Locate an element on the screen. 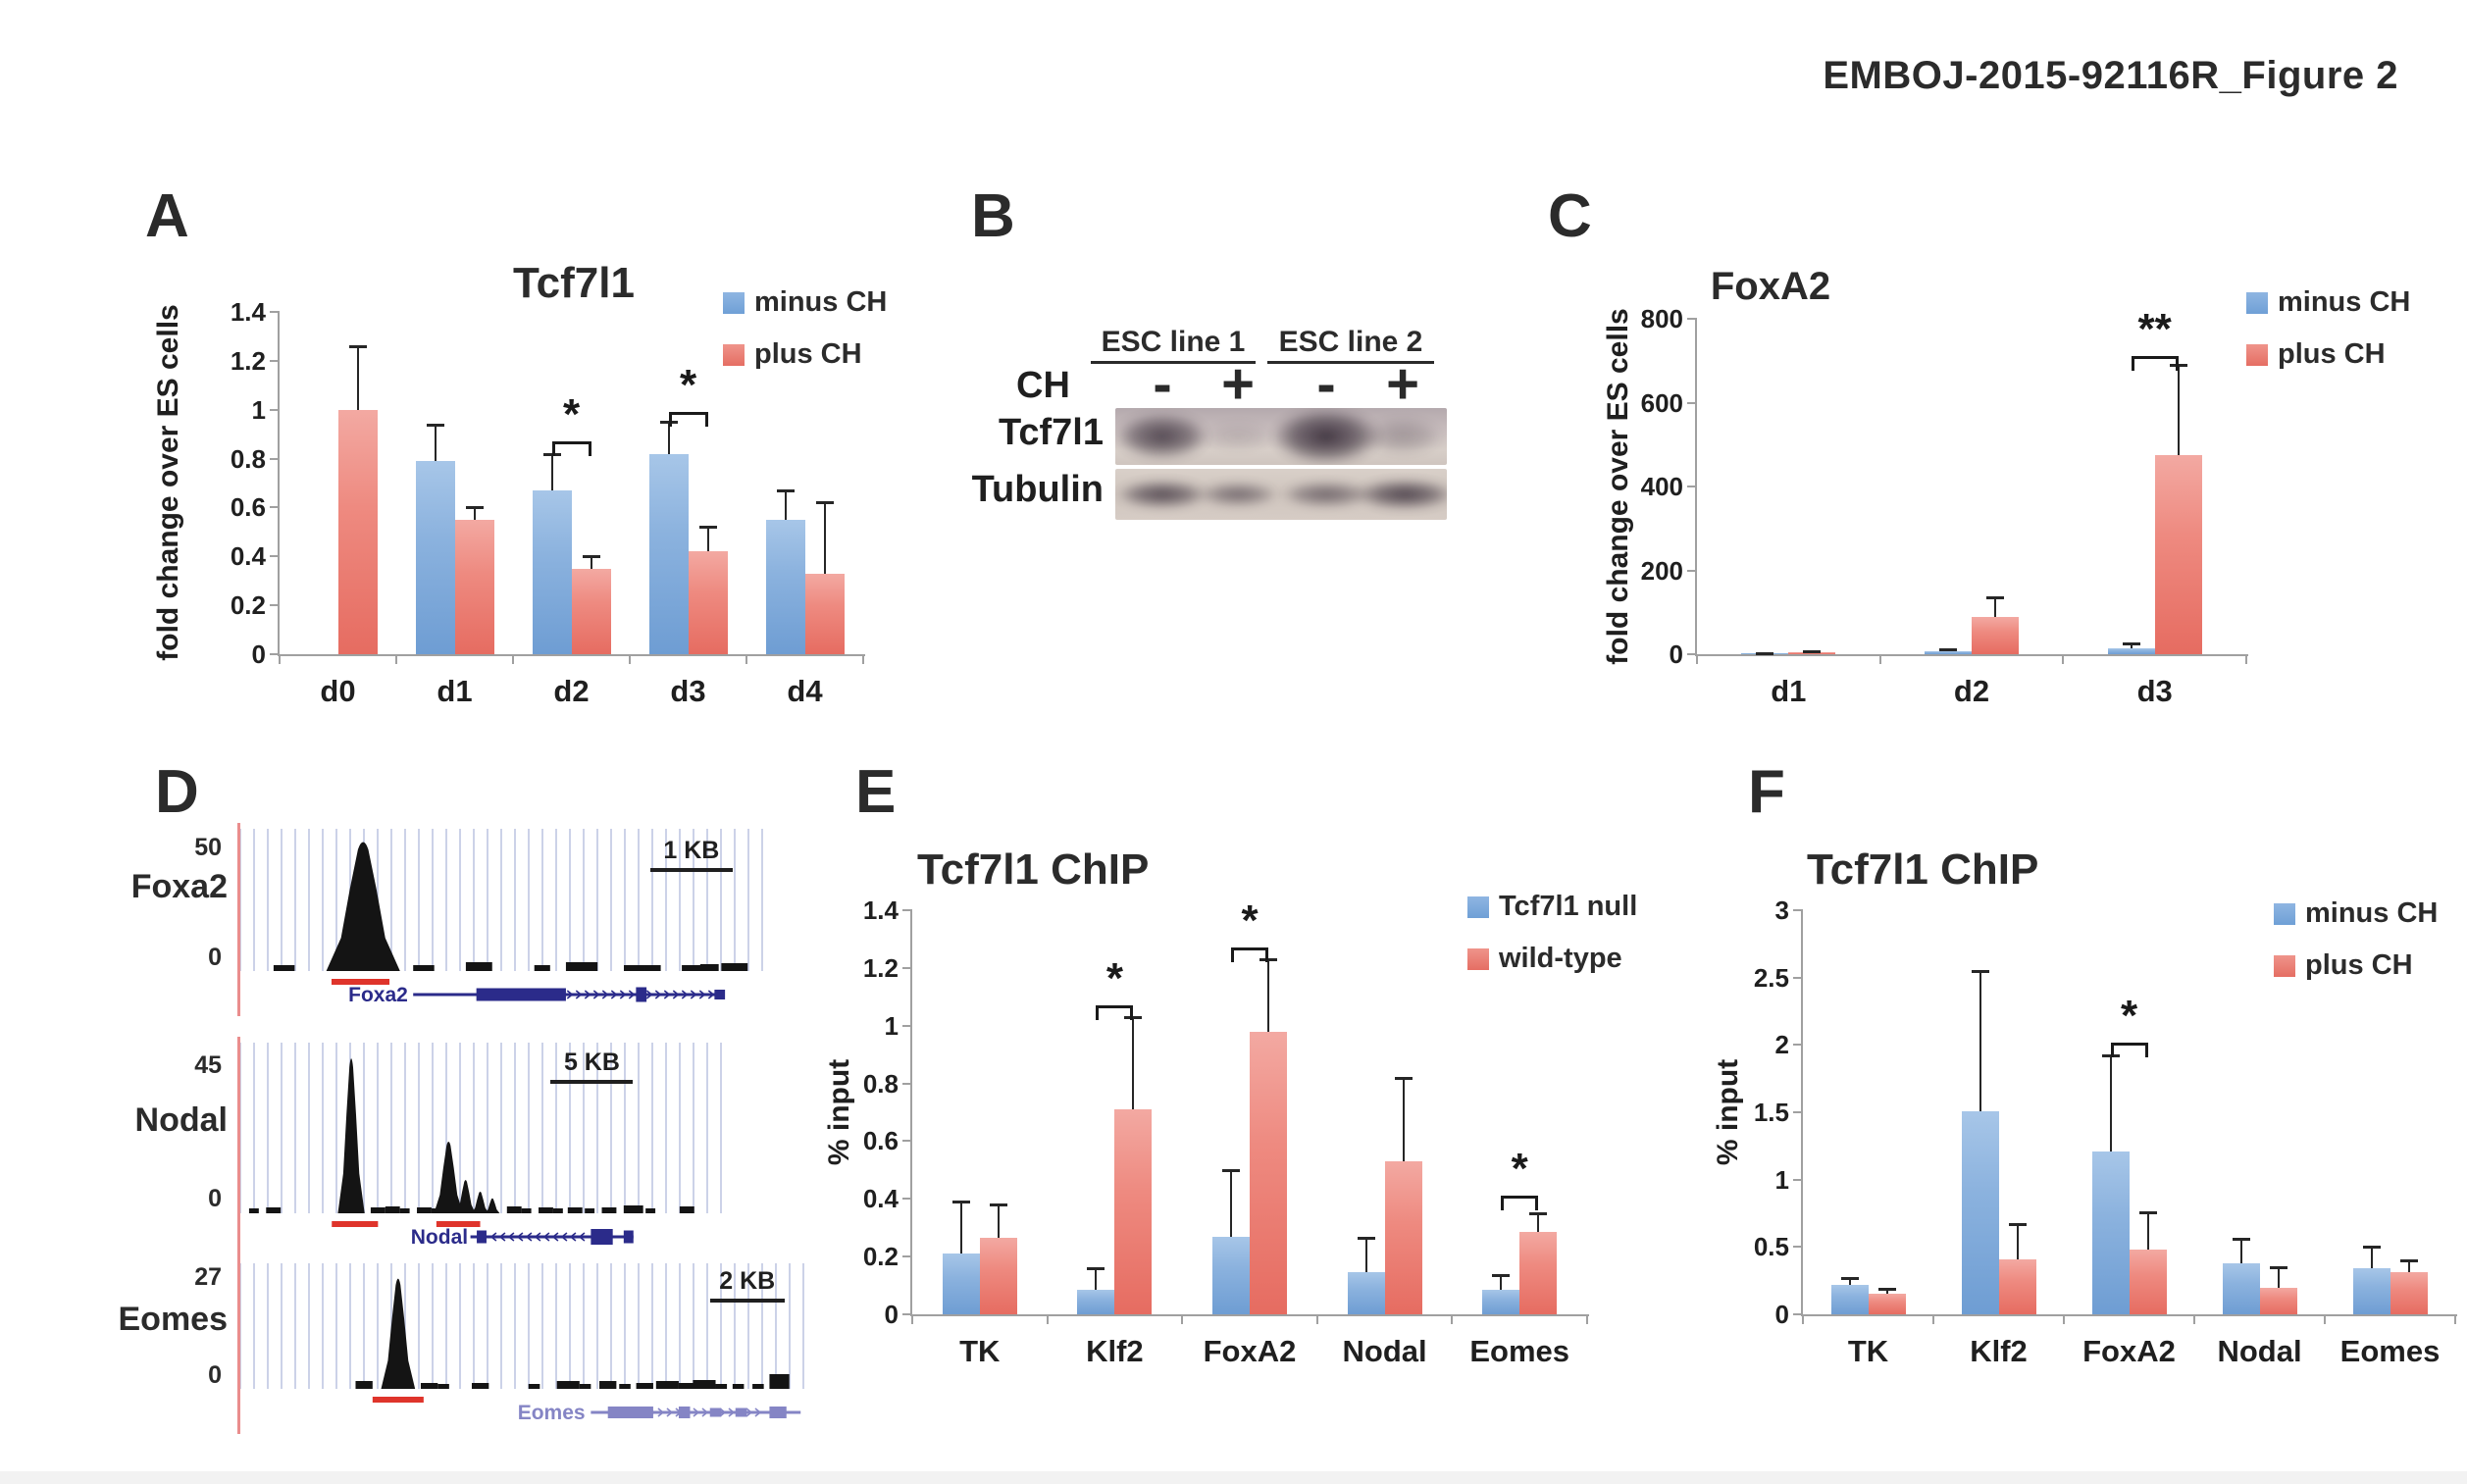 This screenshot has height=1484, width=2467. legend-label: plus CH is located at coordinates (808, 354).